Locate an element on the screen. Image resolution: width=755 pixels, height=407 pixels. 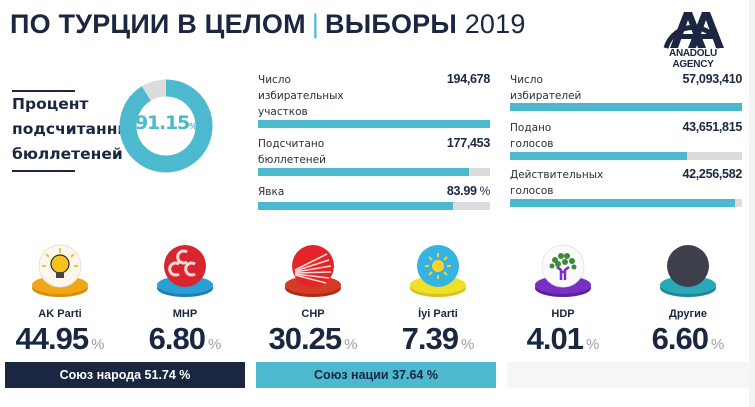
stat-value-text: 194,678 is located at coordinates (468, 79).